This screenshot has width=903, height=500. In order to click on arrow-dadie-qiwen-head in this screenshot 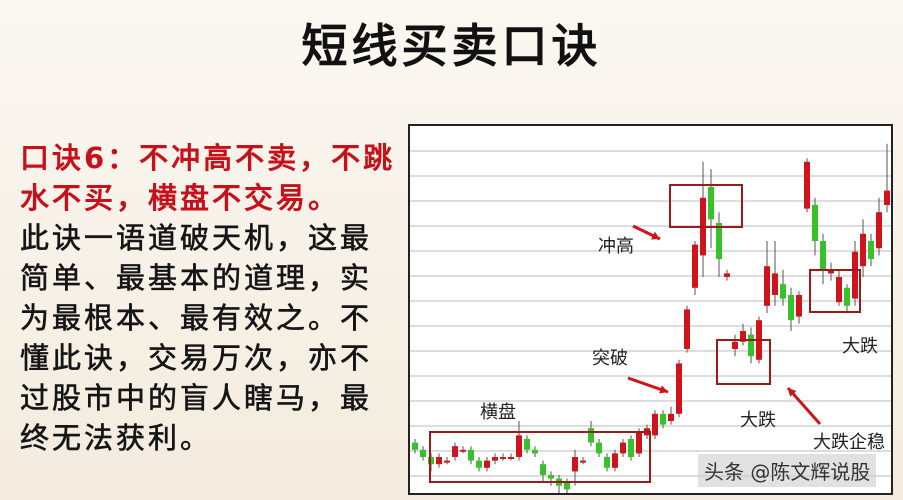, I will do `click(792, 392)`.